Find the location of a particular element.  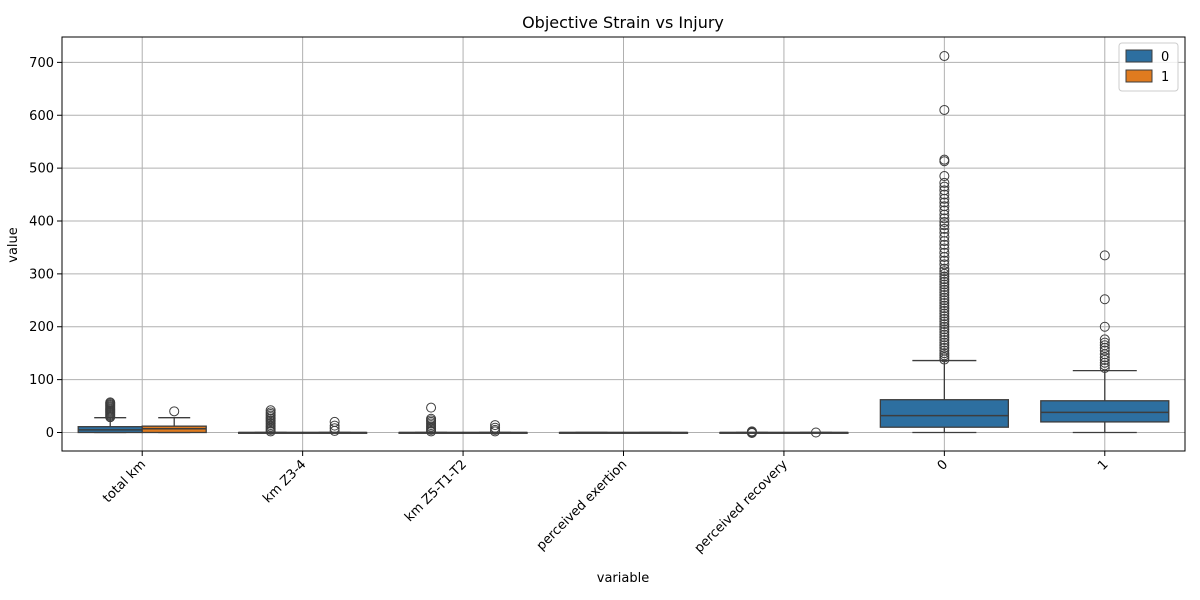

y-axis-label: value is located at coordinates (13, 245).